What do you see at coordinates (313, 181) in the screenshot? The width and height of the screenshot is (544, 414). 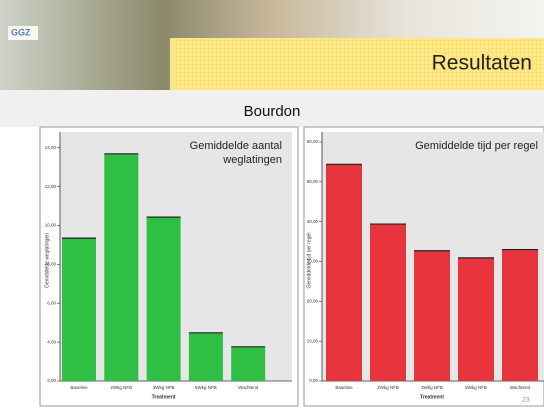 I see `y-tick-label: 50,00` at bounding box center [313, 181].